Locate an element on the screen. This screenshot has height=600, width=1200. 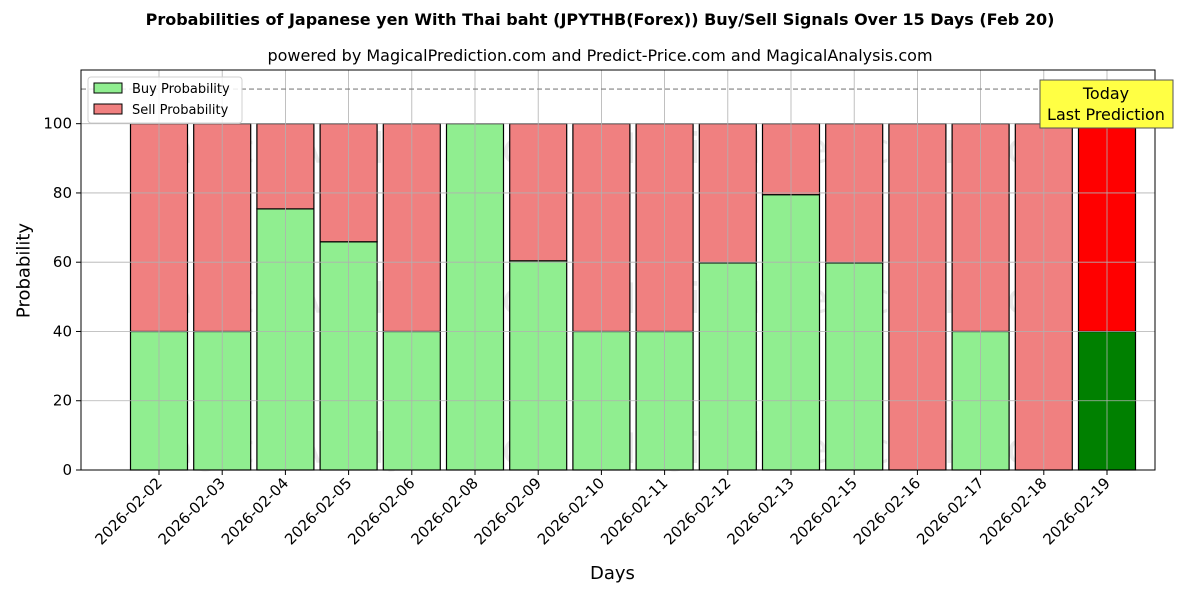
y-tick-label: 80 is located at coordinates (62, 193).